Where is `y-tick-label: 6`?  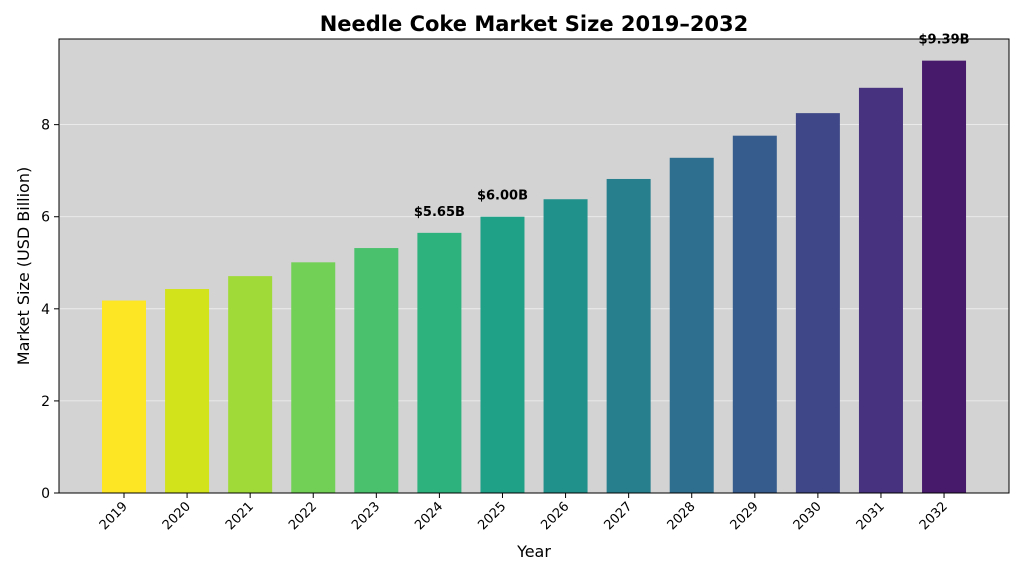
y-tick-label: 6 is located at coordinates (45, 218).